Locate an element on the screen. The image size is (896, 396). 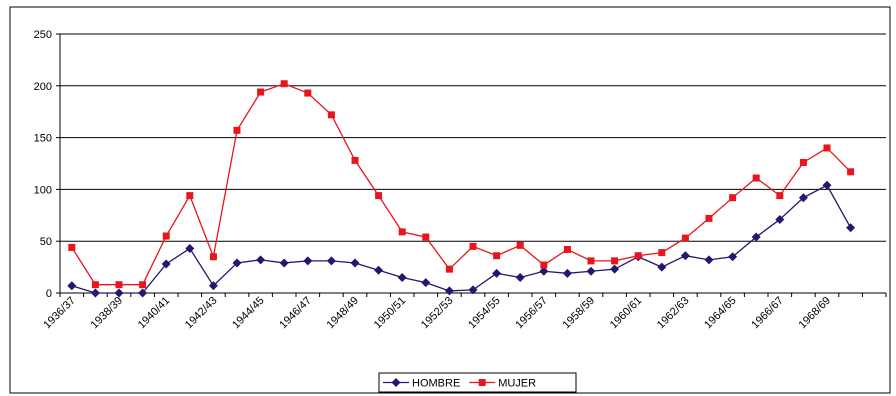
legend-marker-hombre is located at coordinates (396, 382).